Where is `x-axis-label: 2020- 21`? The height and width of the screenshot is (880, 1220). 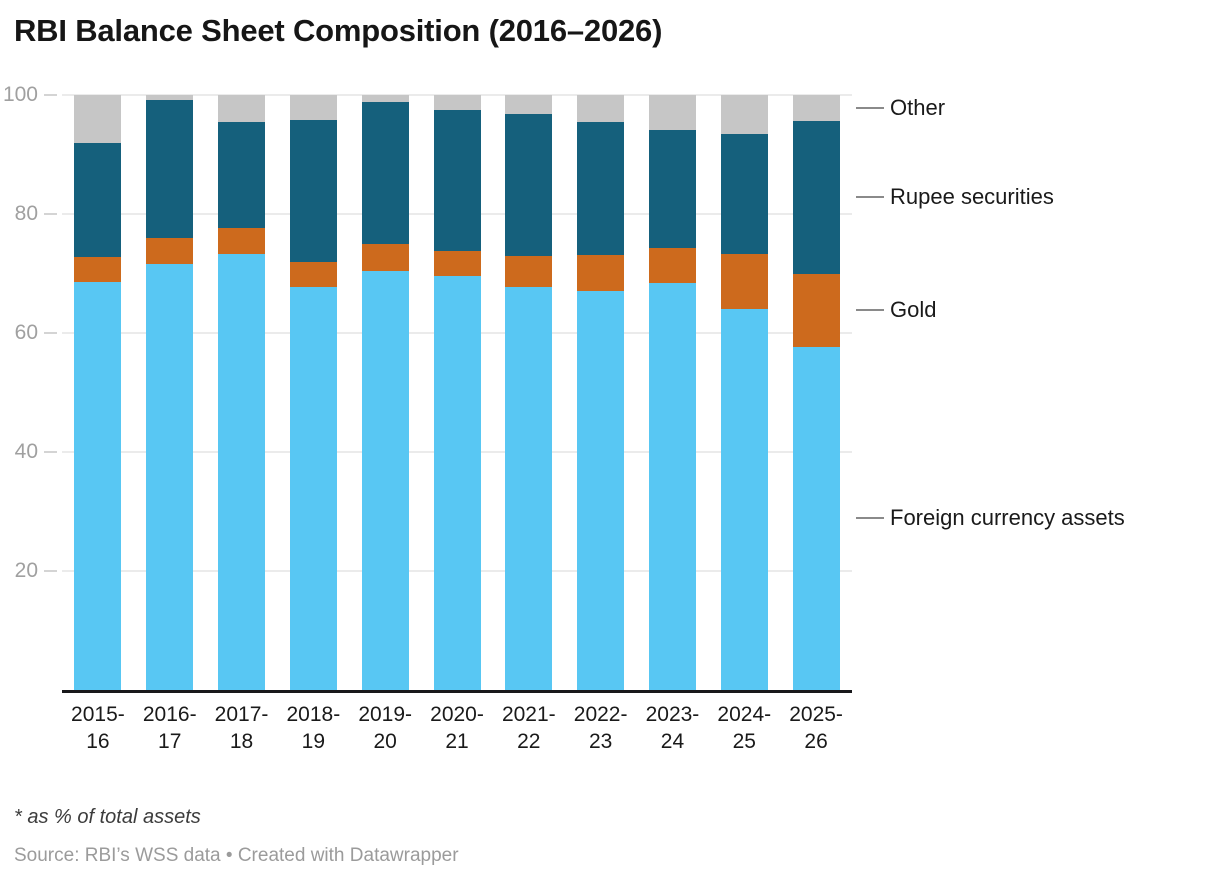
x-axis-label: 2020- 21 is located at coordinates (457, 728).